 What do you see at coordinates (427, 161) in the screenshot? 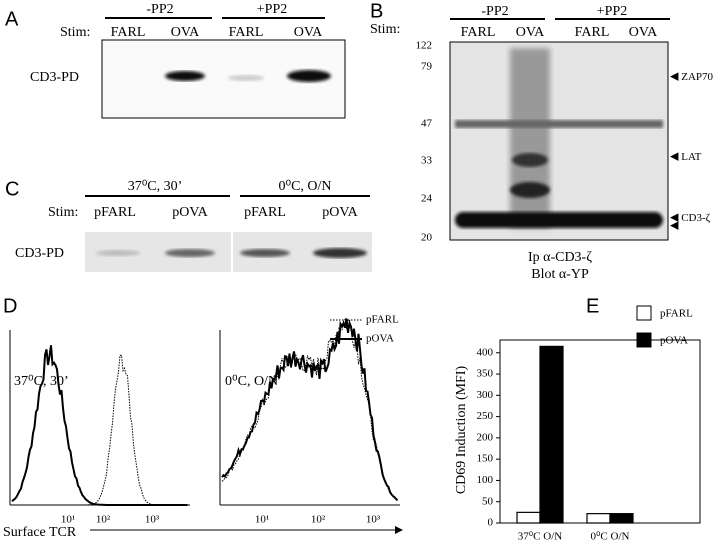
I see `mw-marker: 33` at bounding box center [427, 161].